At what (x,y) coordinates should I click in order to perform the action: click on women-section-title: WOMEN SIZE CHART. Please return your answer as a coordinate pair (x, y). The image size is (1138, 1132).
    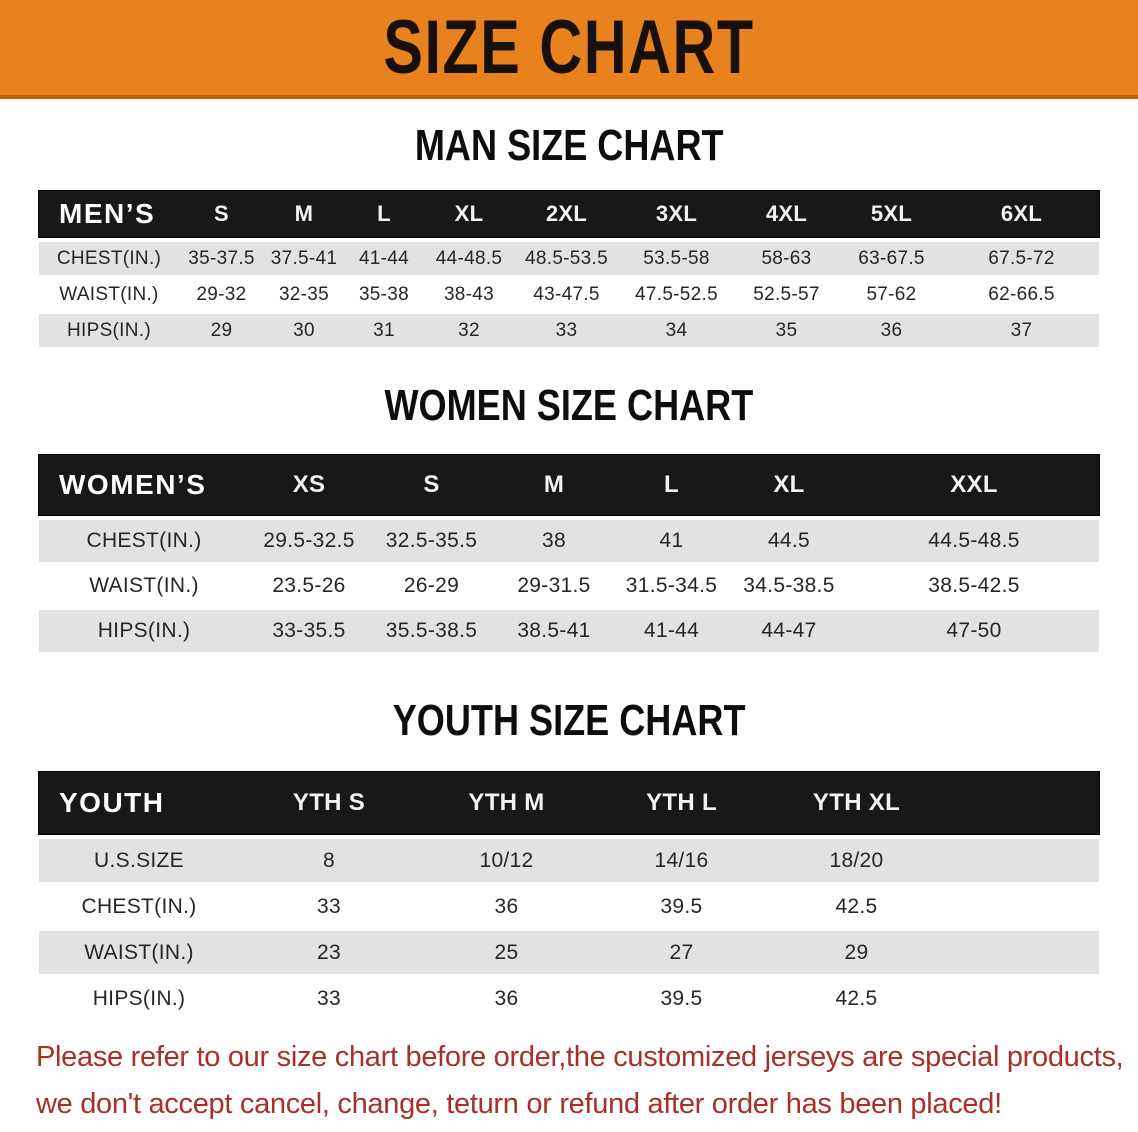
    Looking at the image, I should click on (569, 405).